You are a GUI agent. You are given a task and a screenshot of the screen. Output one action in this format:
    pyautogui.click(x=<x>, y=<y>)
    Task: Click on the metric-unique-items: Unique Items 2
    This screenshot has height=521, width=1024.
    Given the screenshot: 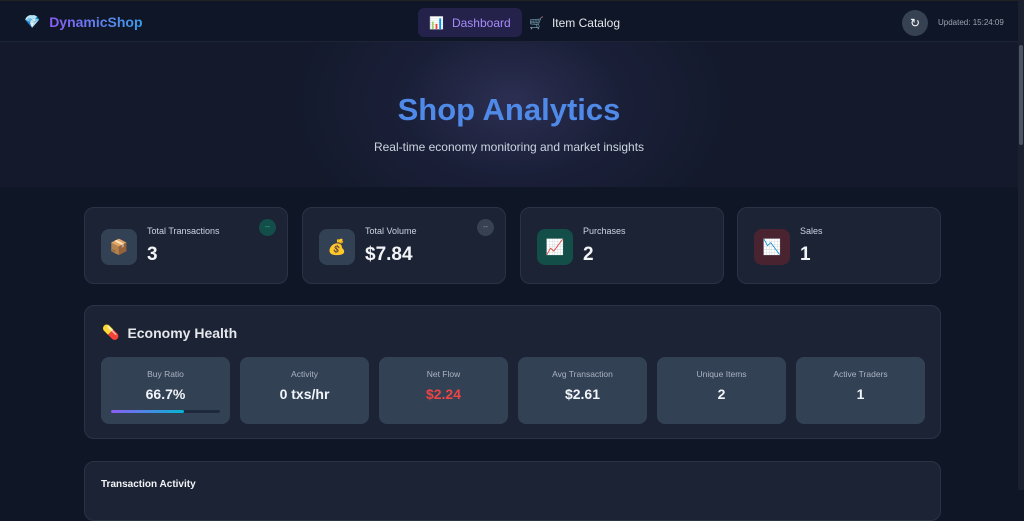 What is the action you would take?
    pyautogui.click(x=721, y=390)
    